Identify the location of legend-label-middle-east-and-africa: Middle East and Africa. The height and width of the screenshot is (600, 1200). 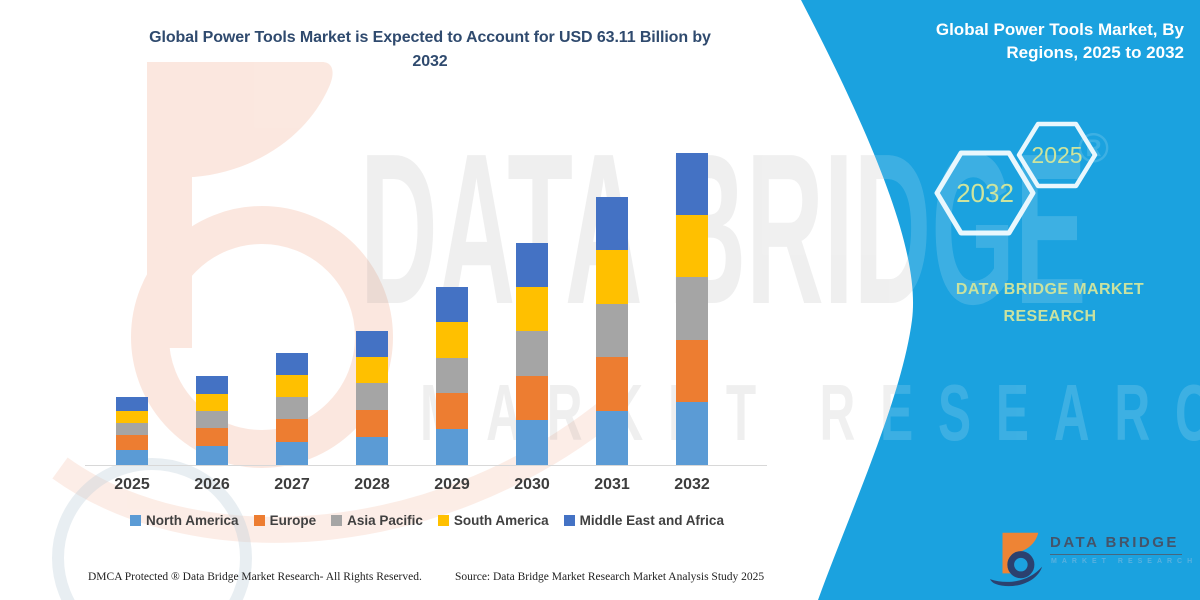
(651, 520).